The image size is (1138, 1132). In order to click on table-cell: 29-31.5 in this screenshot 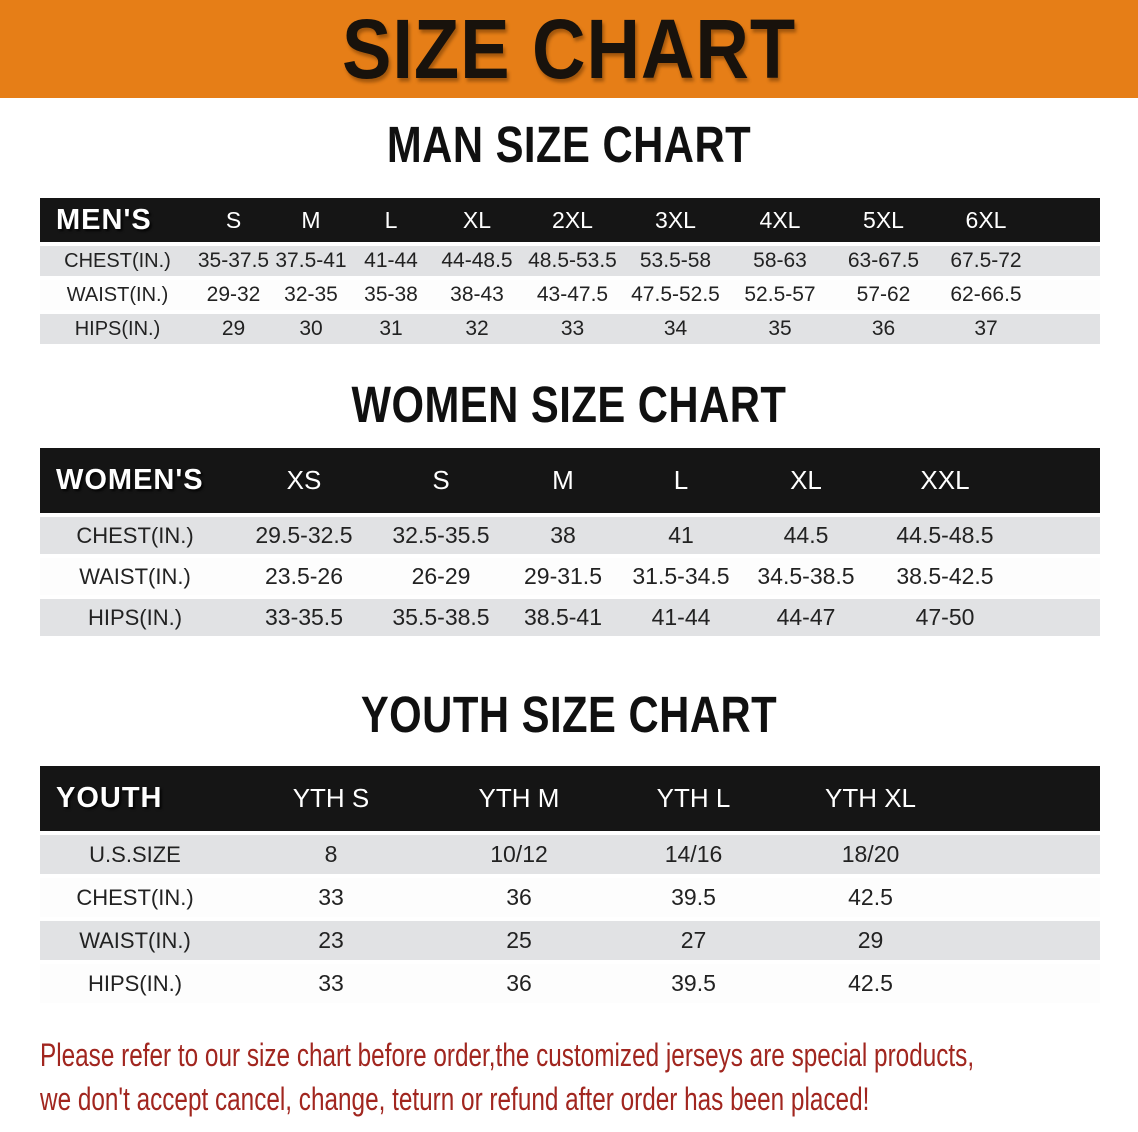, I will do `click(562, 576)`.